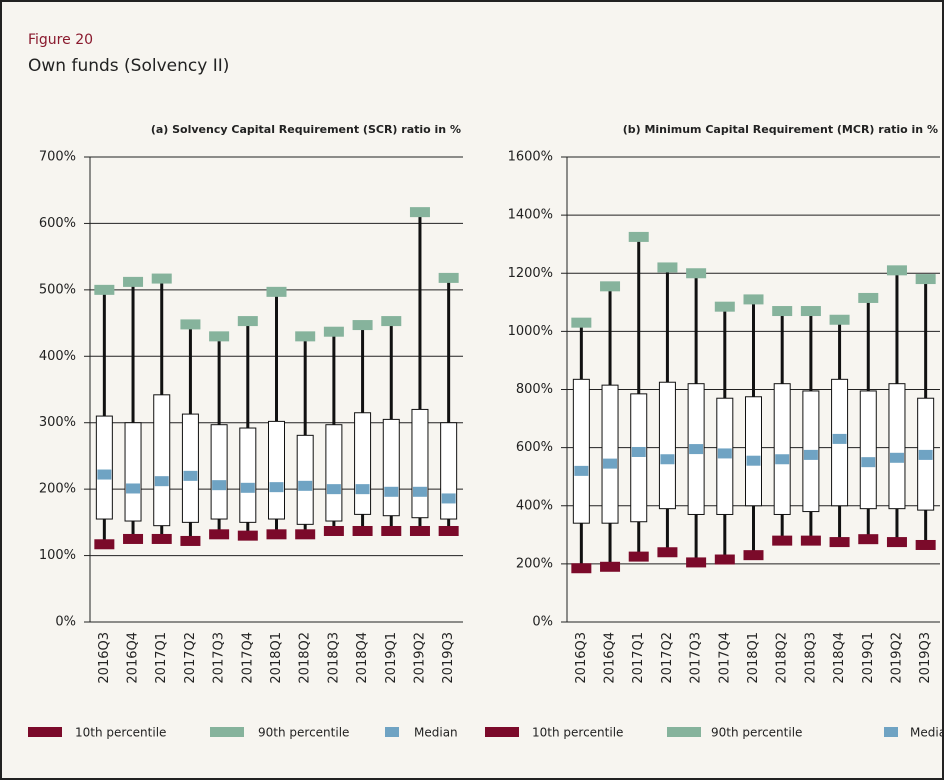 This screenshot has height=780, width=944. What do you see at coordinates (190, 658) in the screenshot?
I see `x-tick-label: 2017Q2` at bounding box center [190, 658].